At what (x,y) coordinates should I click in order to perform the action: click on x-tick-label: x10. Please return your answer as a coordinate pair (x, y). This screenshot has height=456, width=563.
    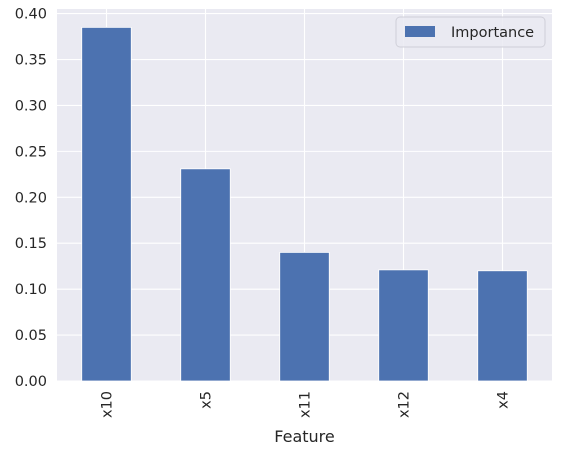
    Looking at the image, I should click on (108, 404).